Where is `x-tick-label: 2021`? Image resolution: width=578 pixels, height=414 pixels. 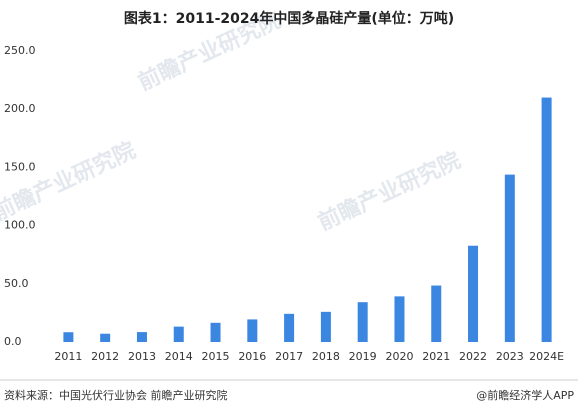
x-tick-label: 2021 is located at coordinates (436, 356).